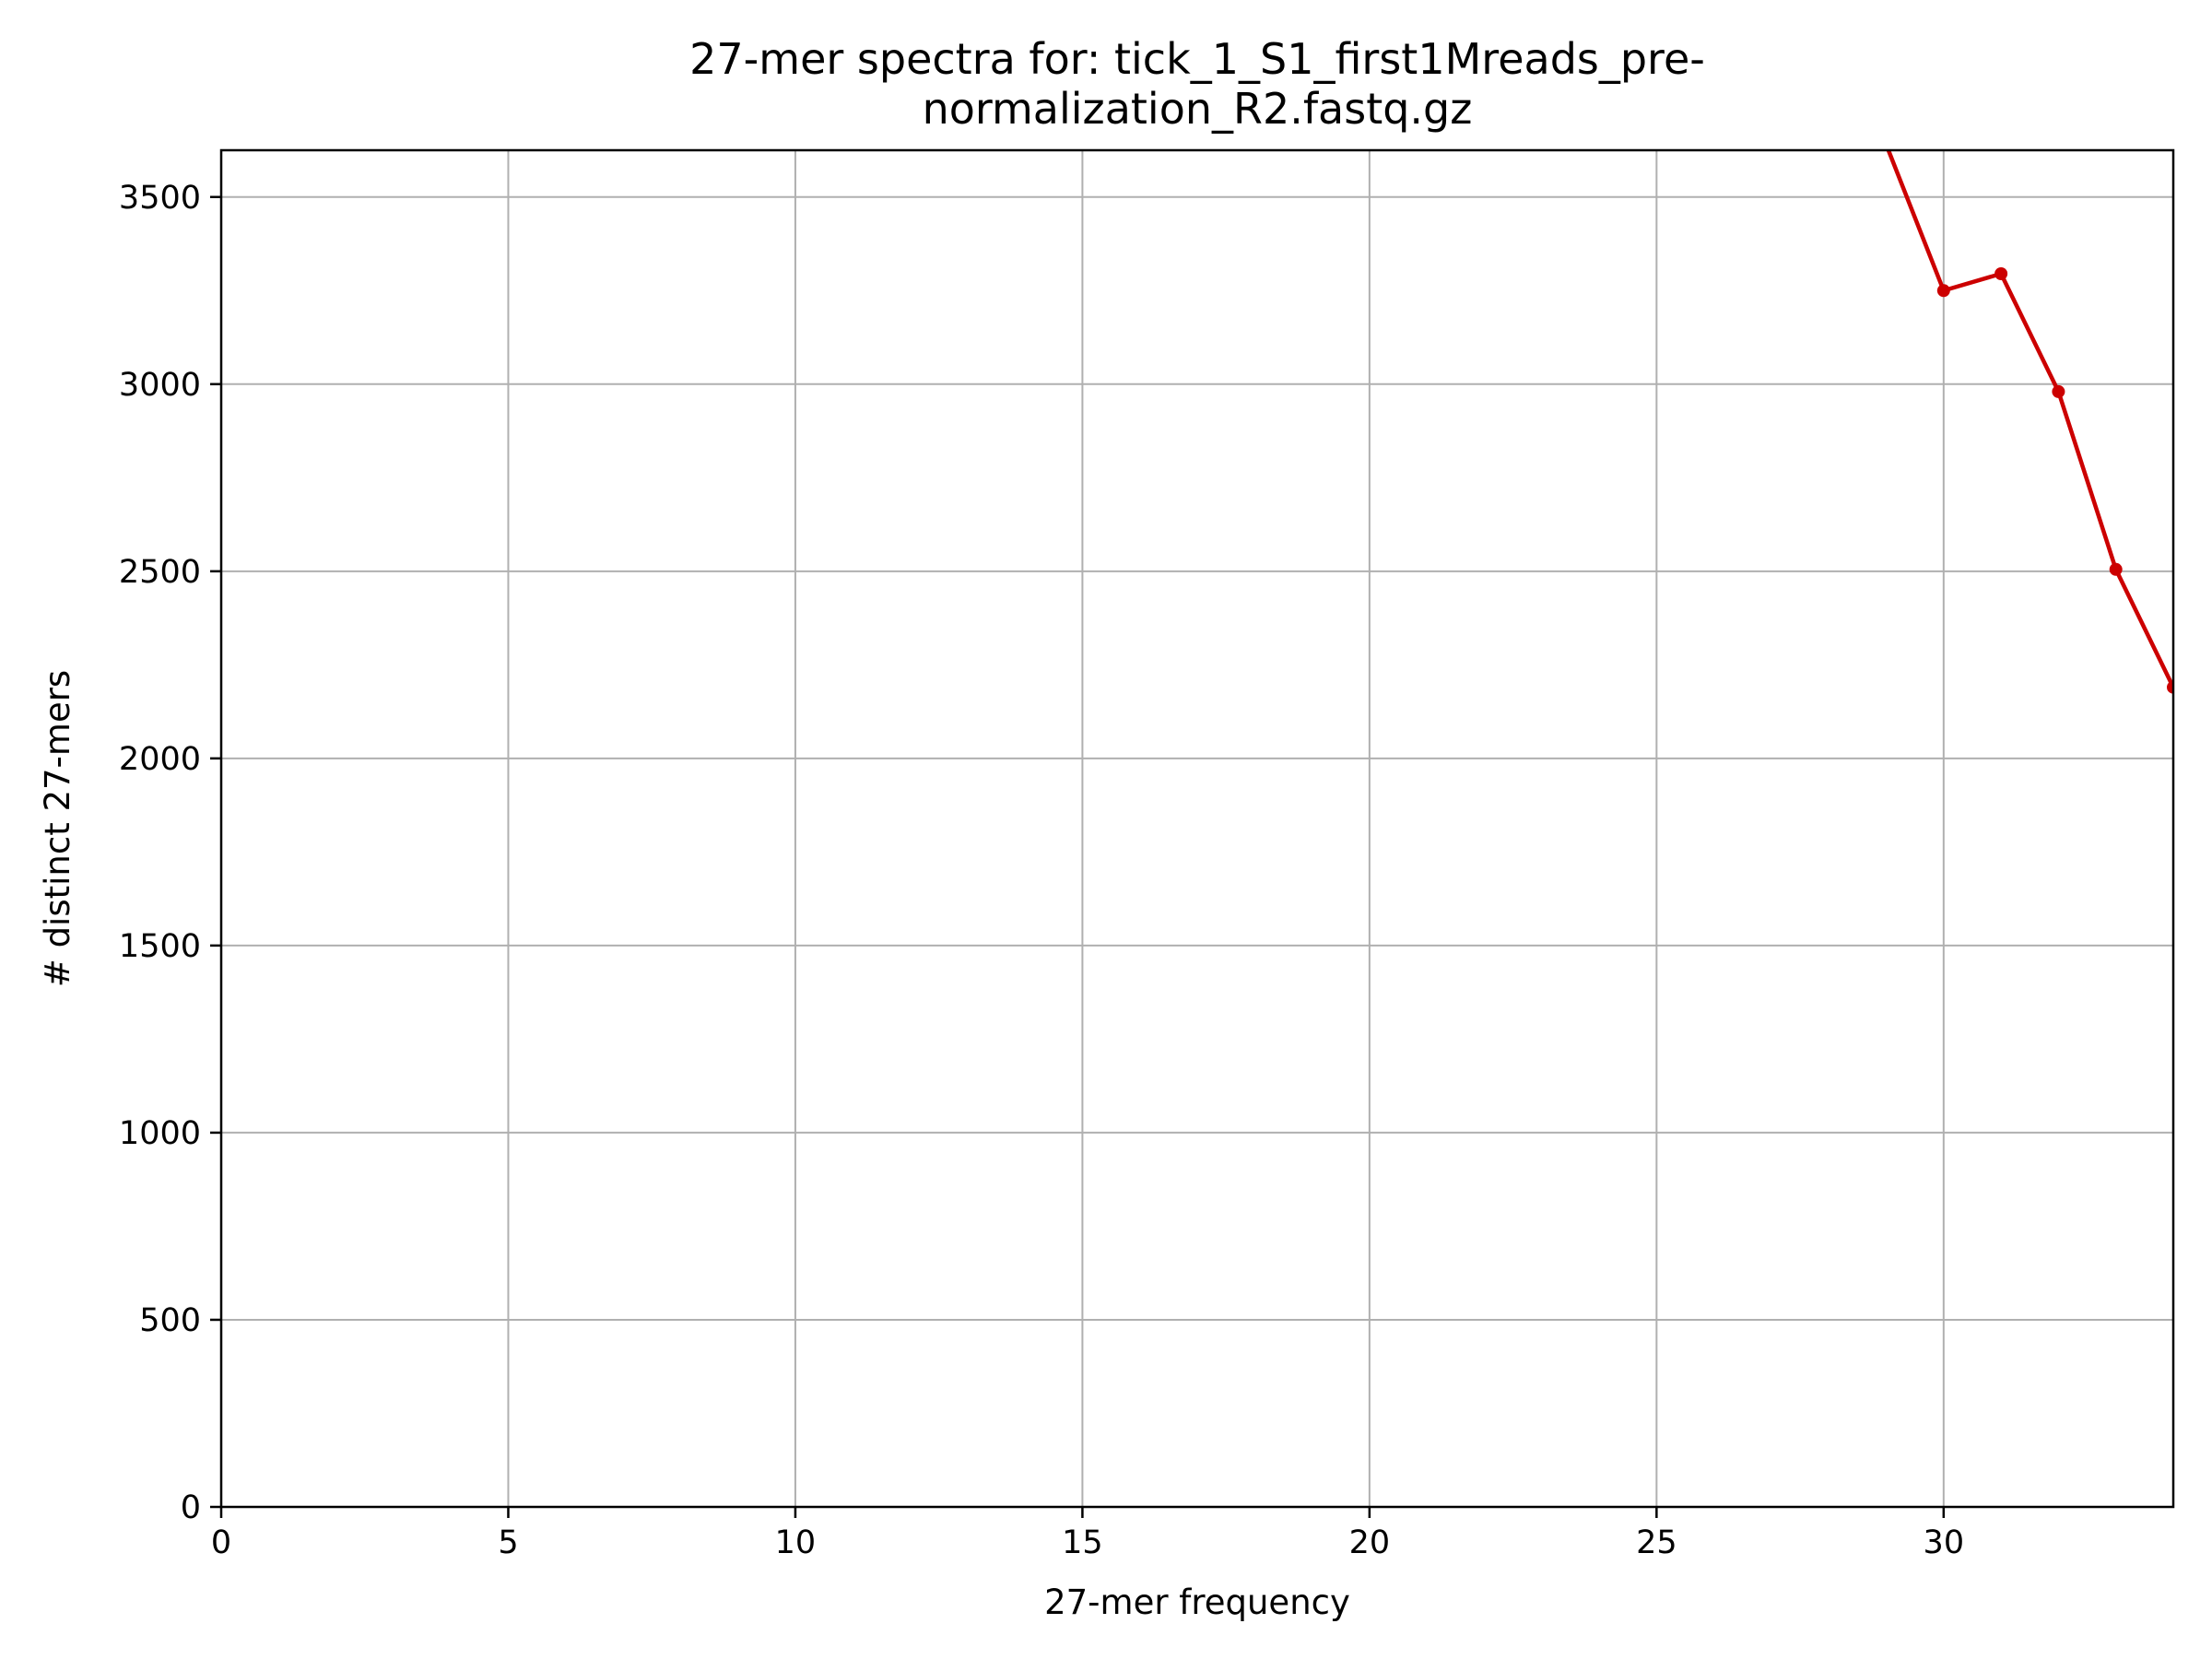 This screenshot has width=2212, height=1659. I want to click on x-axis-label: 27-mer frequency, so click(1197, 1602).